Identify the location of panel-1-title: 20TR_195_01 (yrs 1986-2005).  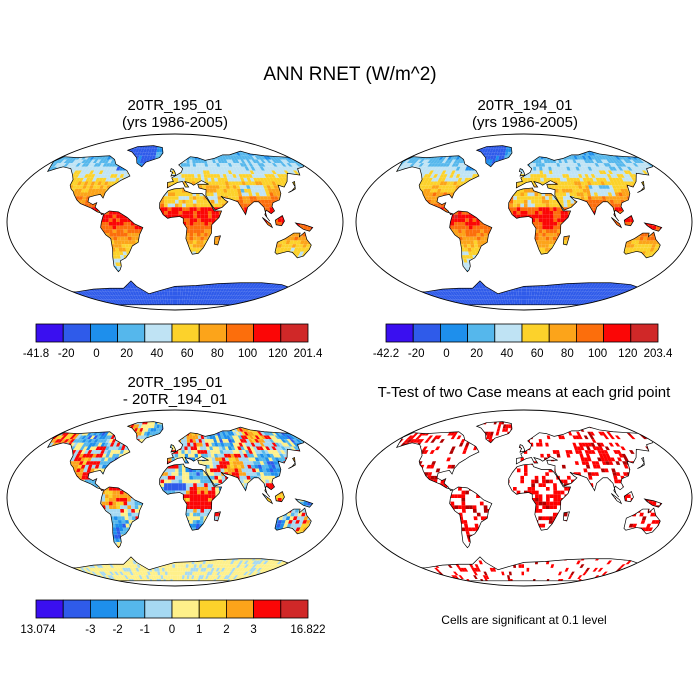
(175, 114).